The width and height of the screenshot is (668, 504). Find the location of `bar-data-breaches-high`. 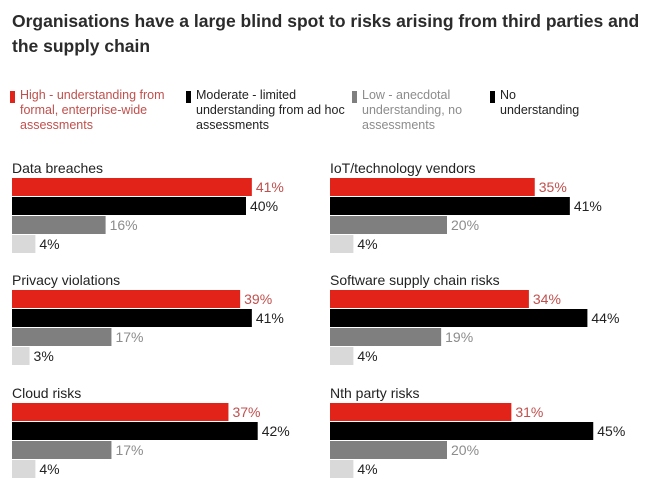

bar-data-breaches-high is located at coordinates (132, 187).